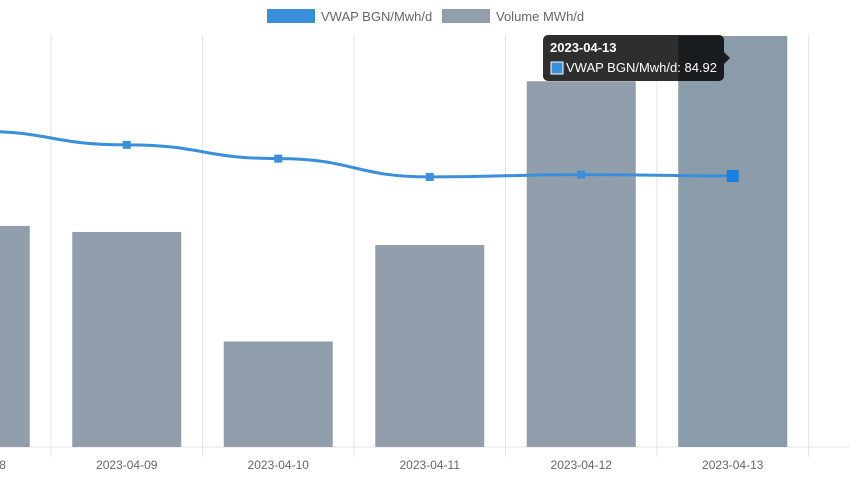 Image resolution: width=850 pixels, height=480 pixels. I want to click on vwap-line, so click(366, 154).